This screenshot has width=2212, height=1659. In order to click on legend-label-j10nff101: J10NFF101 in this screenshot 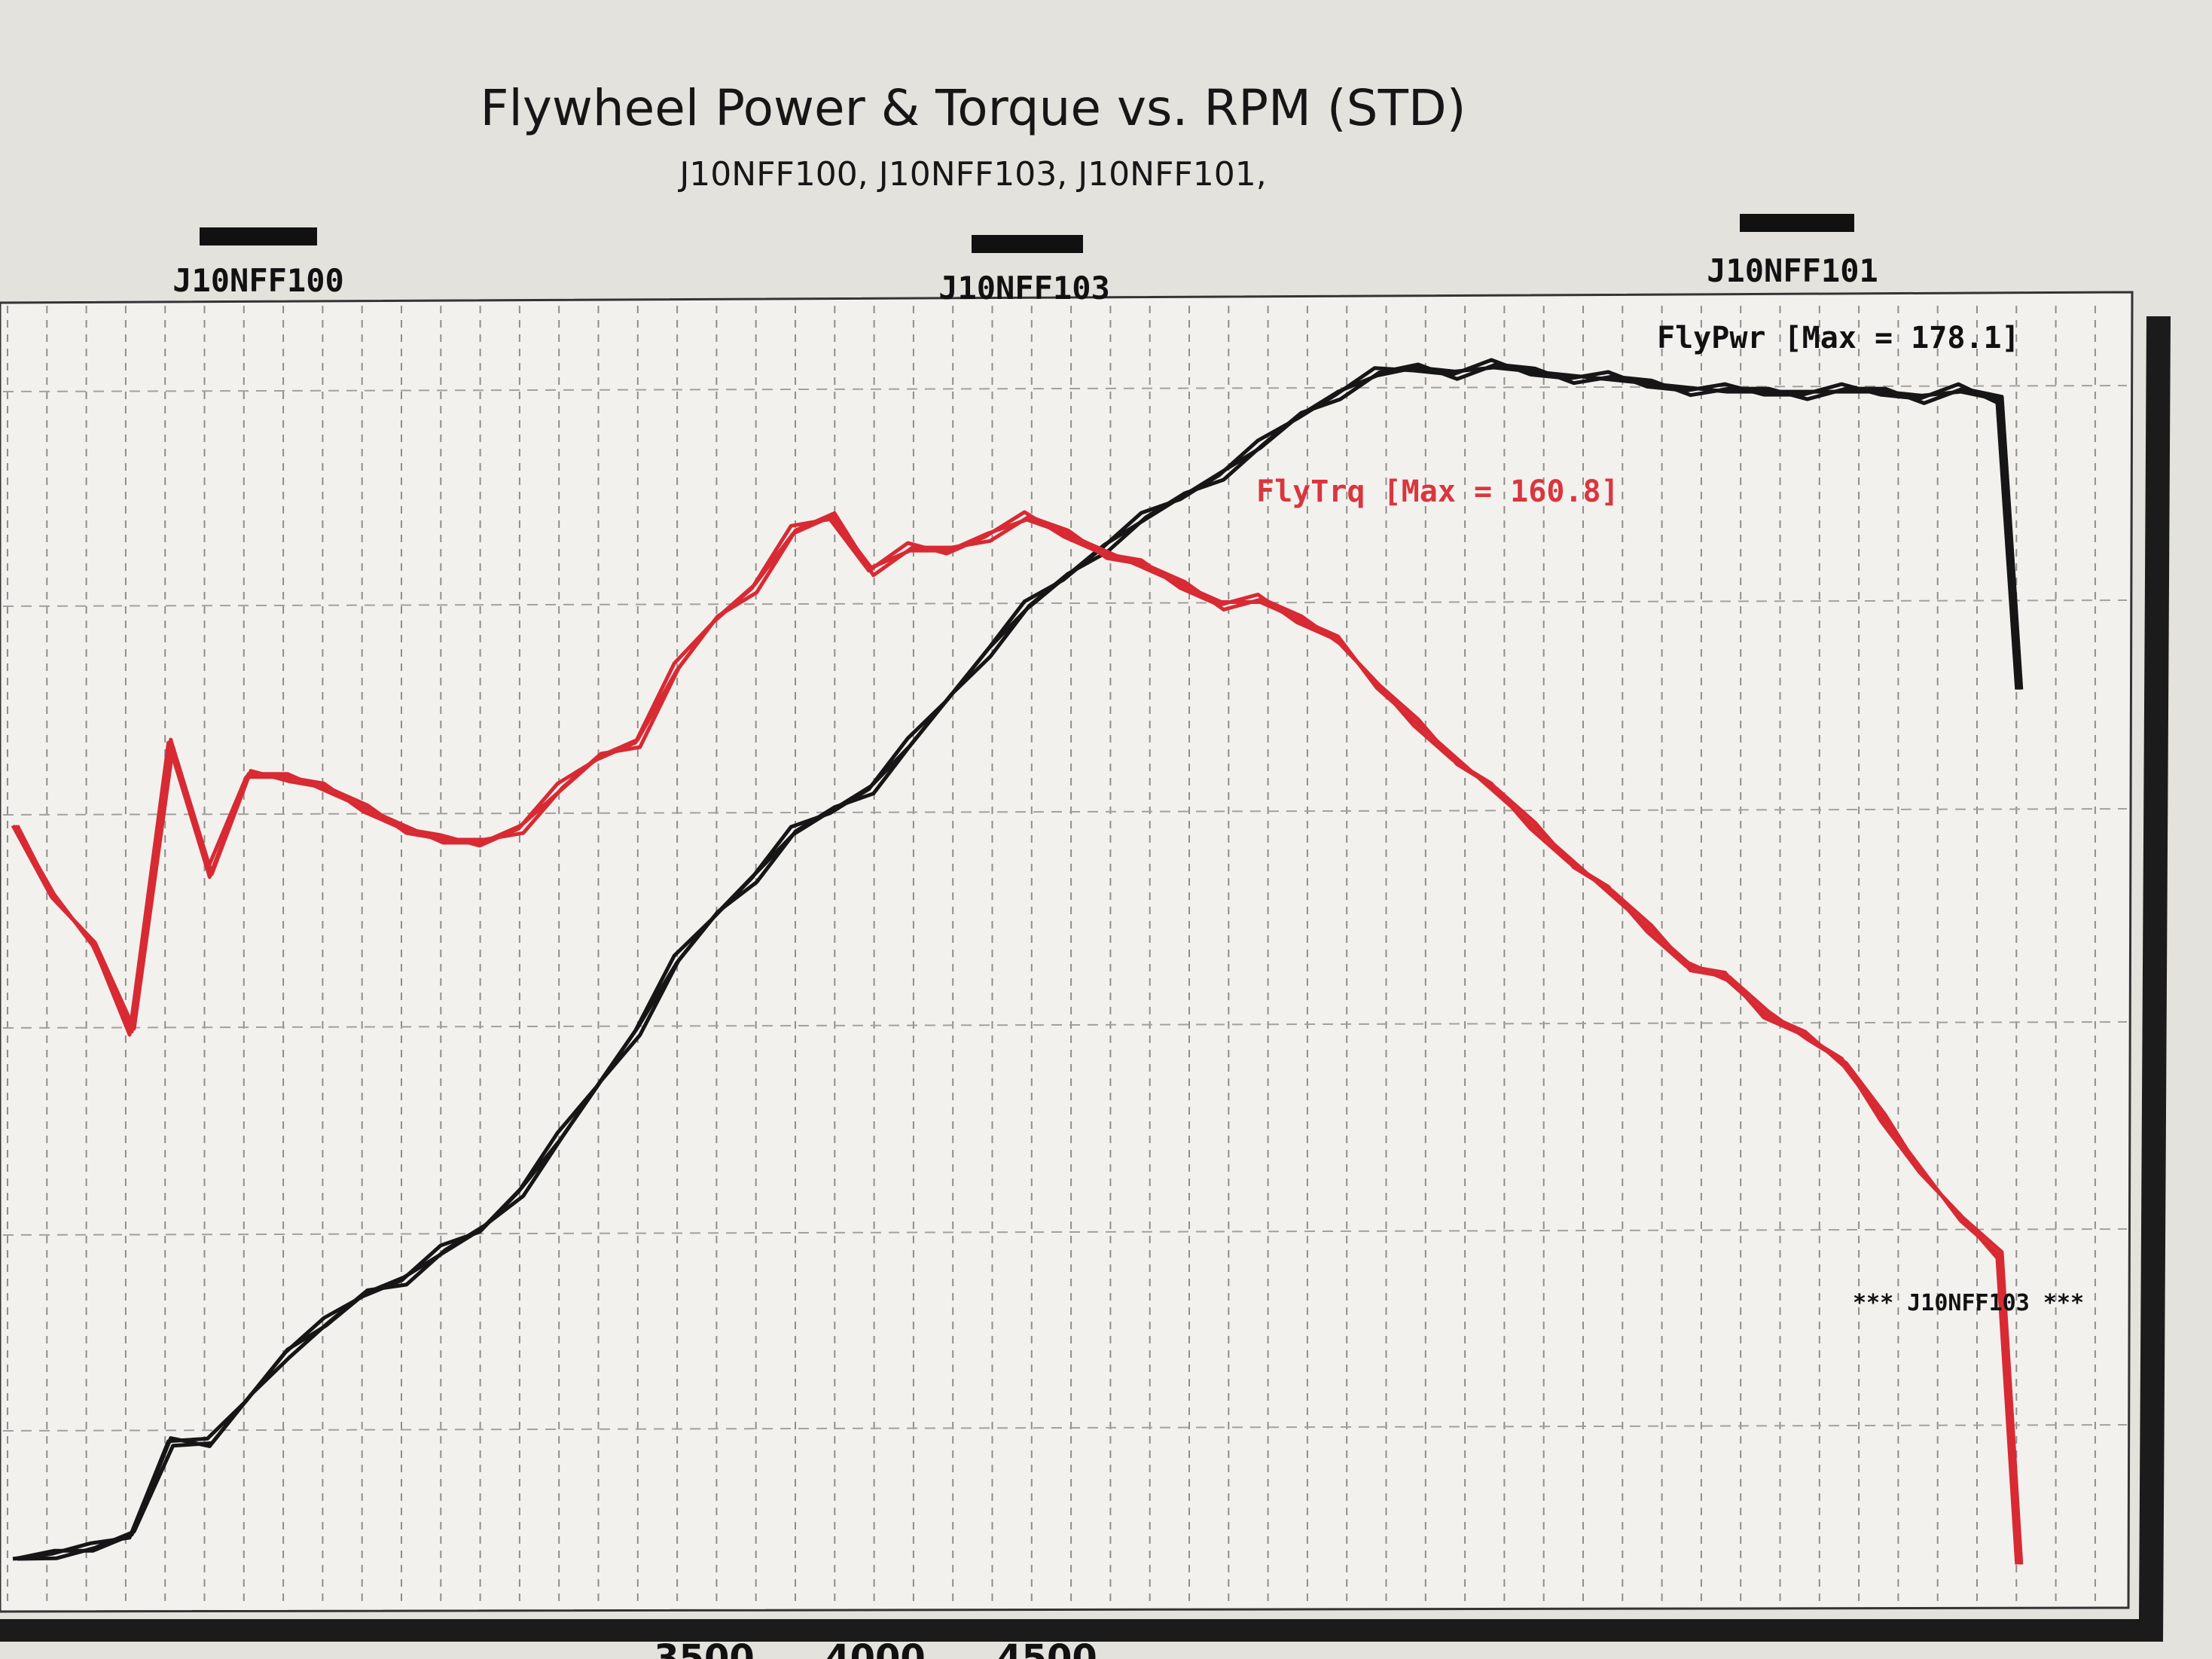, I will do `click(1792, 270)`.